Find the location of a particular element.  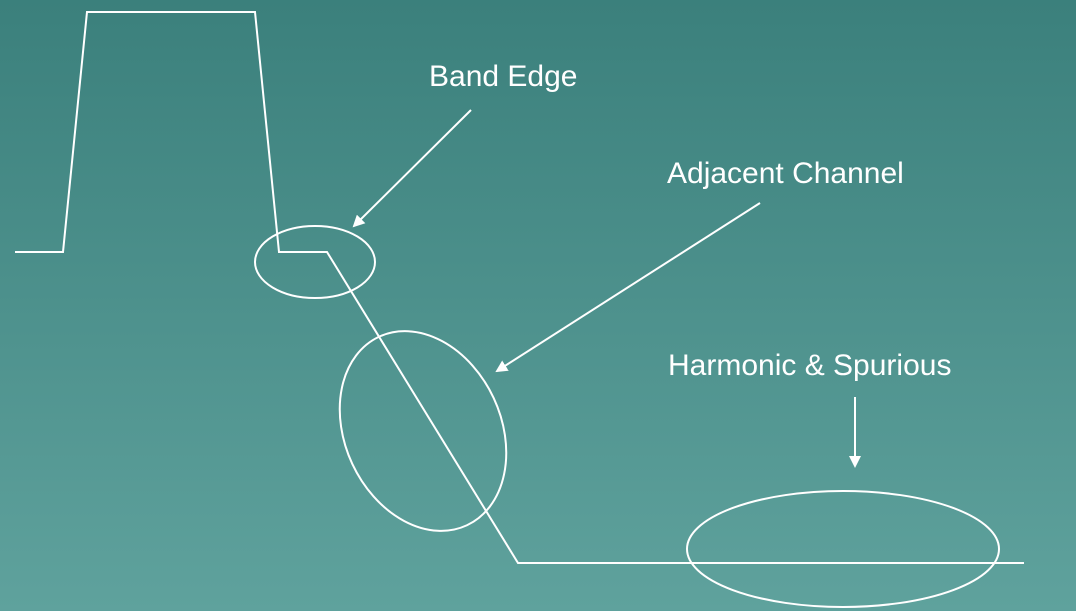

band-edge-ellipse is located at coordinates (315, 262).